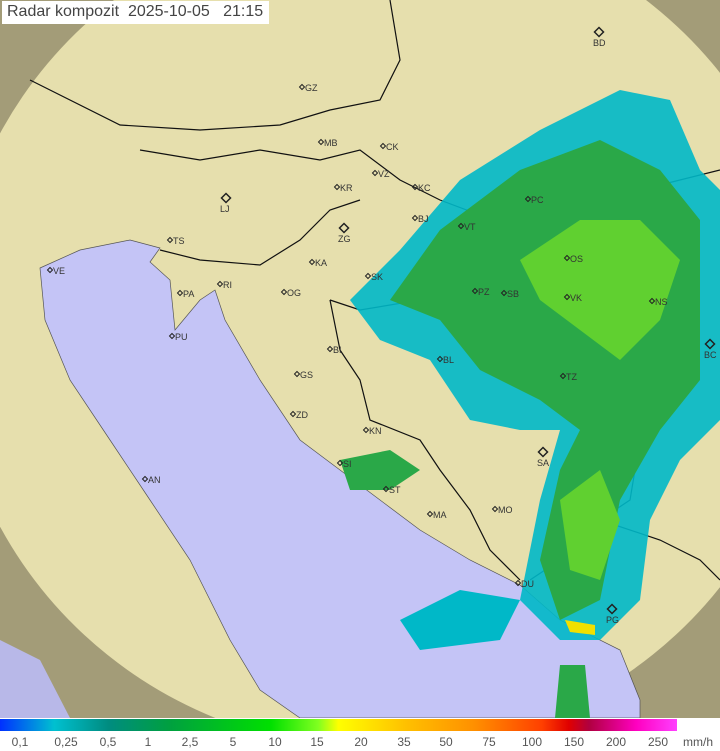 The width and height of the screenshot is (720, 751). Describe the element at coordinates (377, 277) in the screenshot. I see `city-label: SK` at that location.